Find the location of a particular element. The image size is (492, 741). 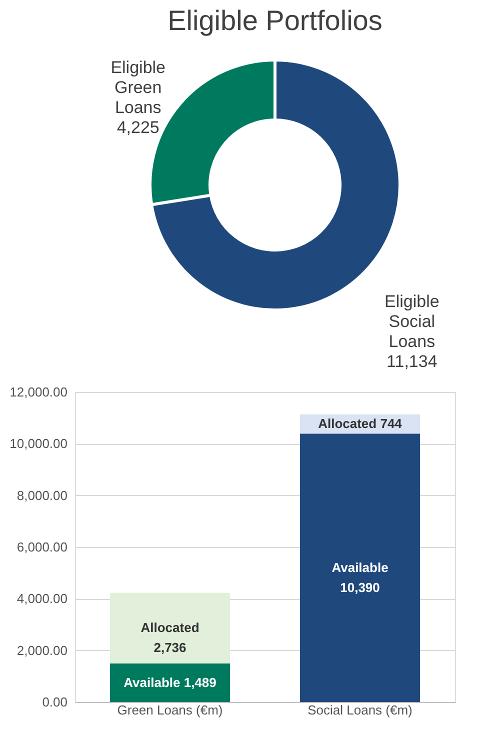

data-label: 11,134 is located at coordinates (412, 361).